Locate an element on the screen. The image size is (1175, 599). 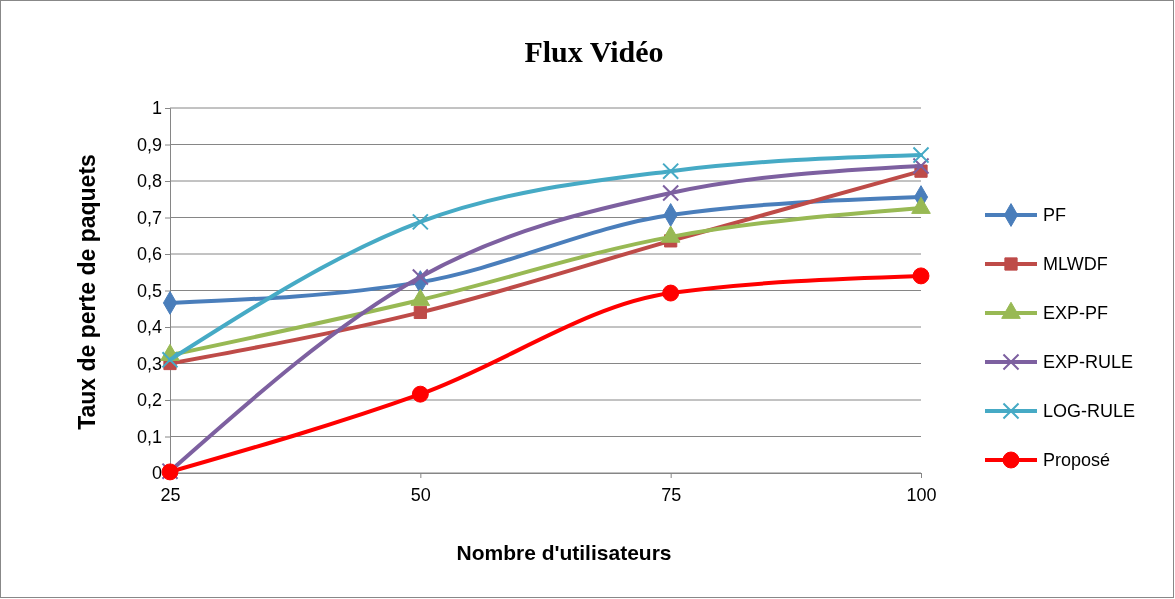
y-tick-label: 0 is located at coordinates (156, 473).